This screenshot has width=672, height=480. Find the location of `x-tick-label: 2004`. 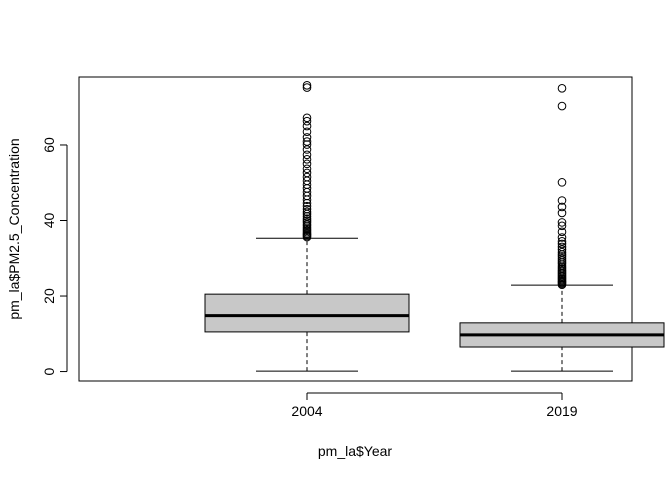

x-tick-label: 2004 is located at coordinates (306, 411).